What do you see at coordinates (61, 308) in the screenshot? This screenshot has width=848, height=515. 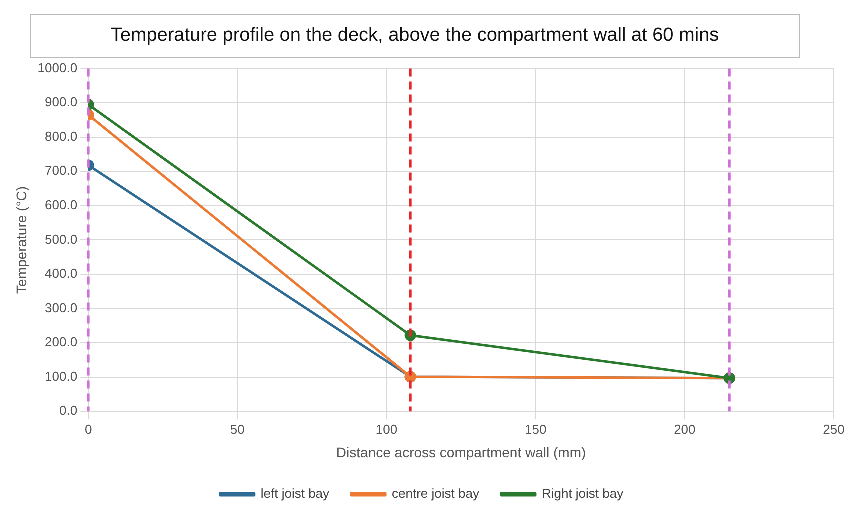 I see `y-tick-label: 300.0` at bounding box center [61, 308].